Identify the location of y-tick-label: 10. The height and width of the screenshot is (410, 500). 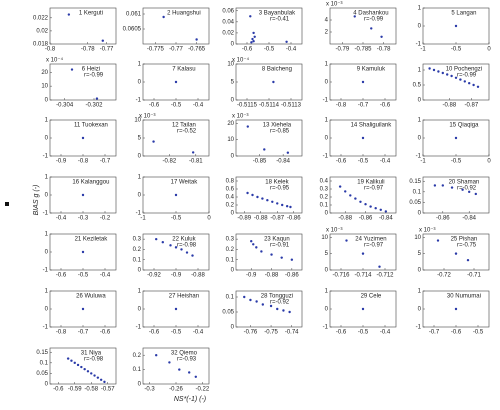
(137, 121).